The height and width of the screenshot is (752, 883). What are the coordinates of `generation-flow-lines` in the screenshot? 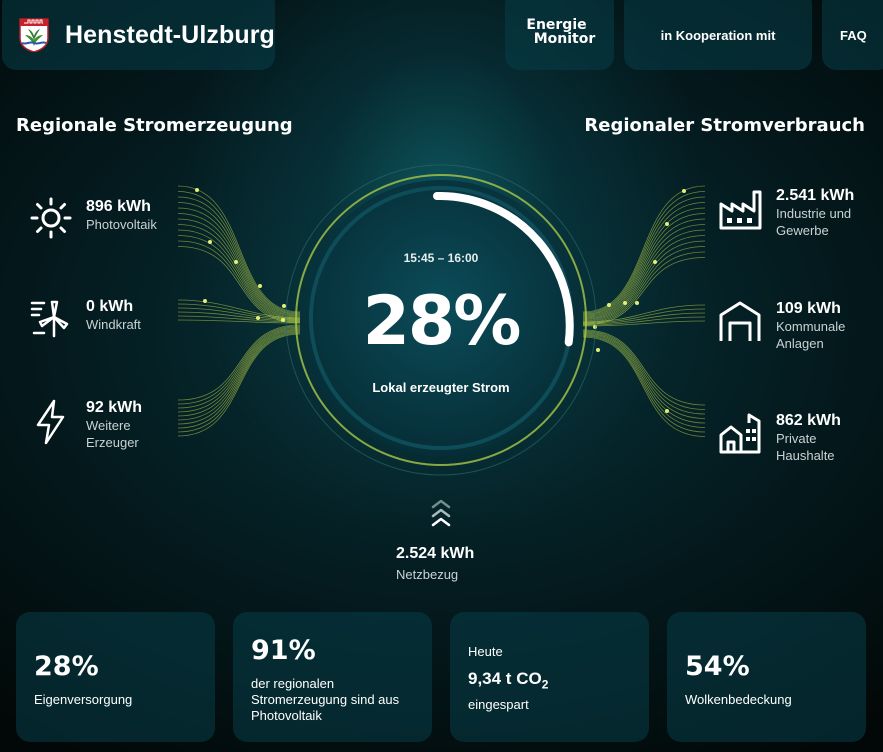 It's located at (239, 311).